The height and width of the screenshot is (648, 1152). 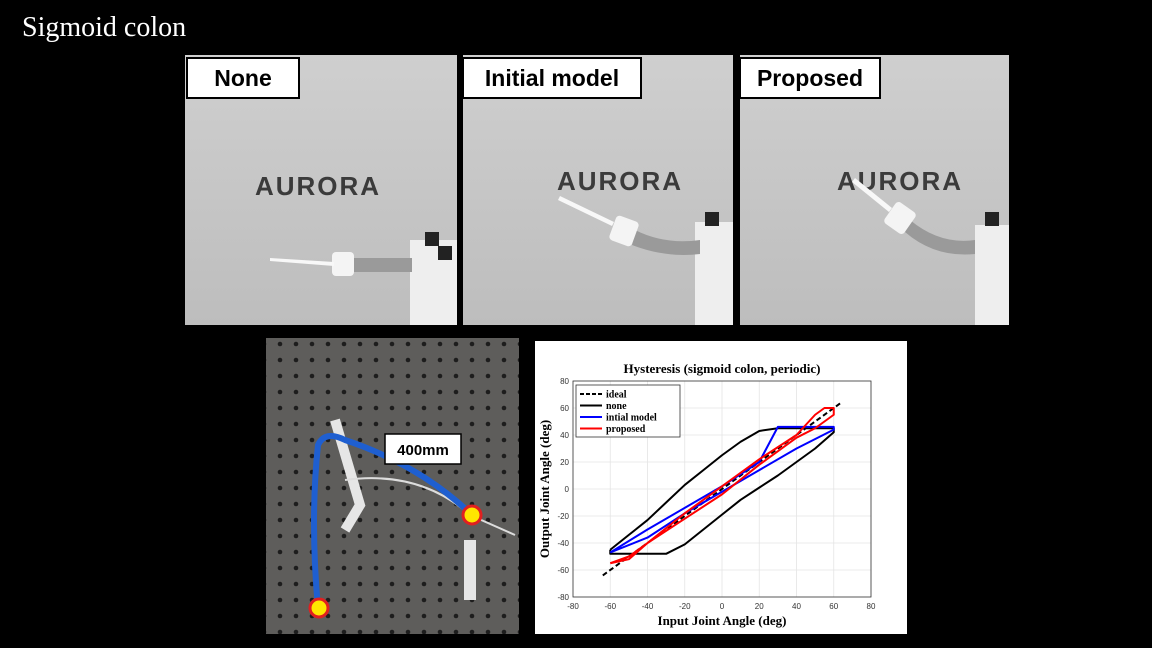 I want to click on x-tick-label: -80, so click(x=573, y=606).